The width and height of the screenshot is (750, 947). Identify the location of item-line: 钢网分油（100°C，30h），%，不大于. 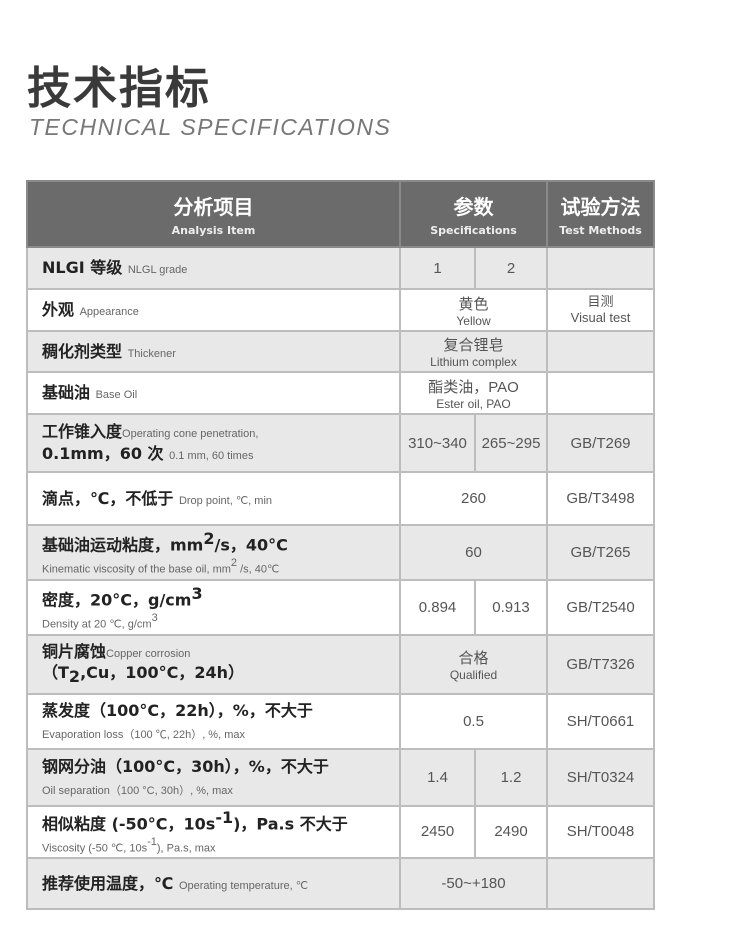
(220, 767).